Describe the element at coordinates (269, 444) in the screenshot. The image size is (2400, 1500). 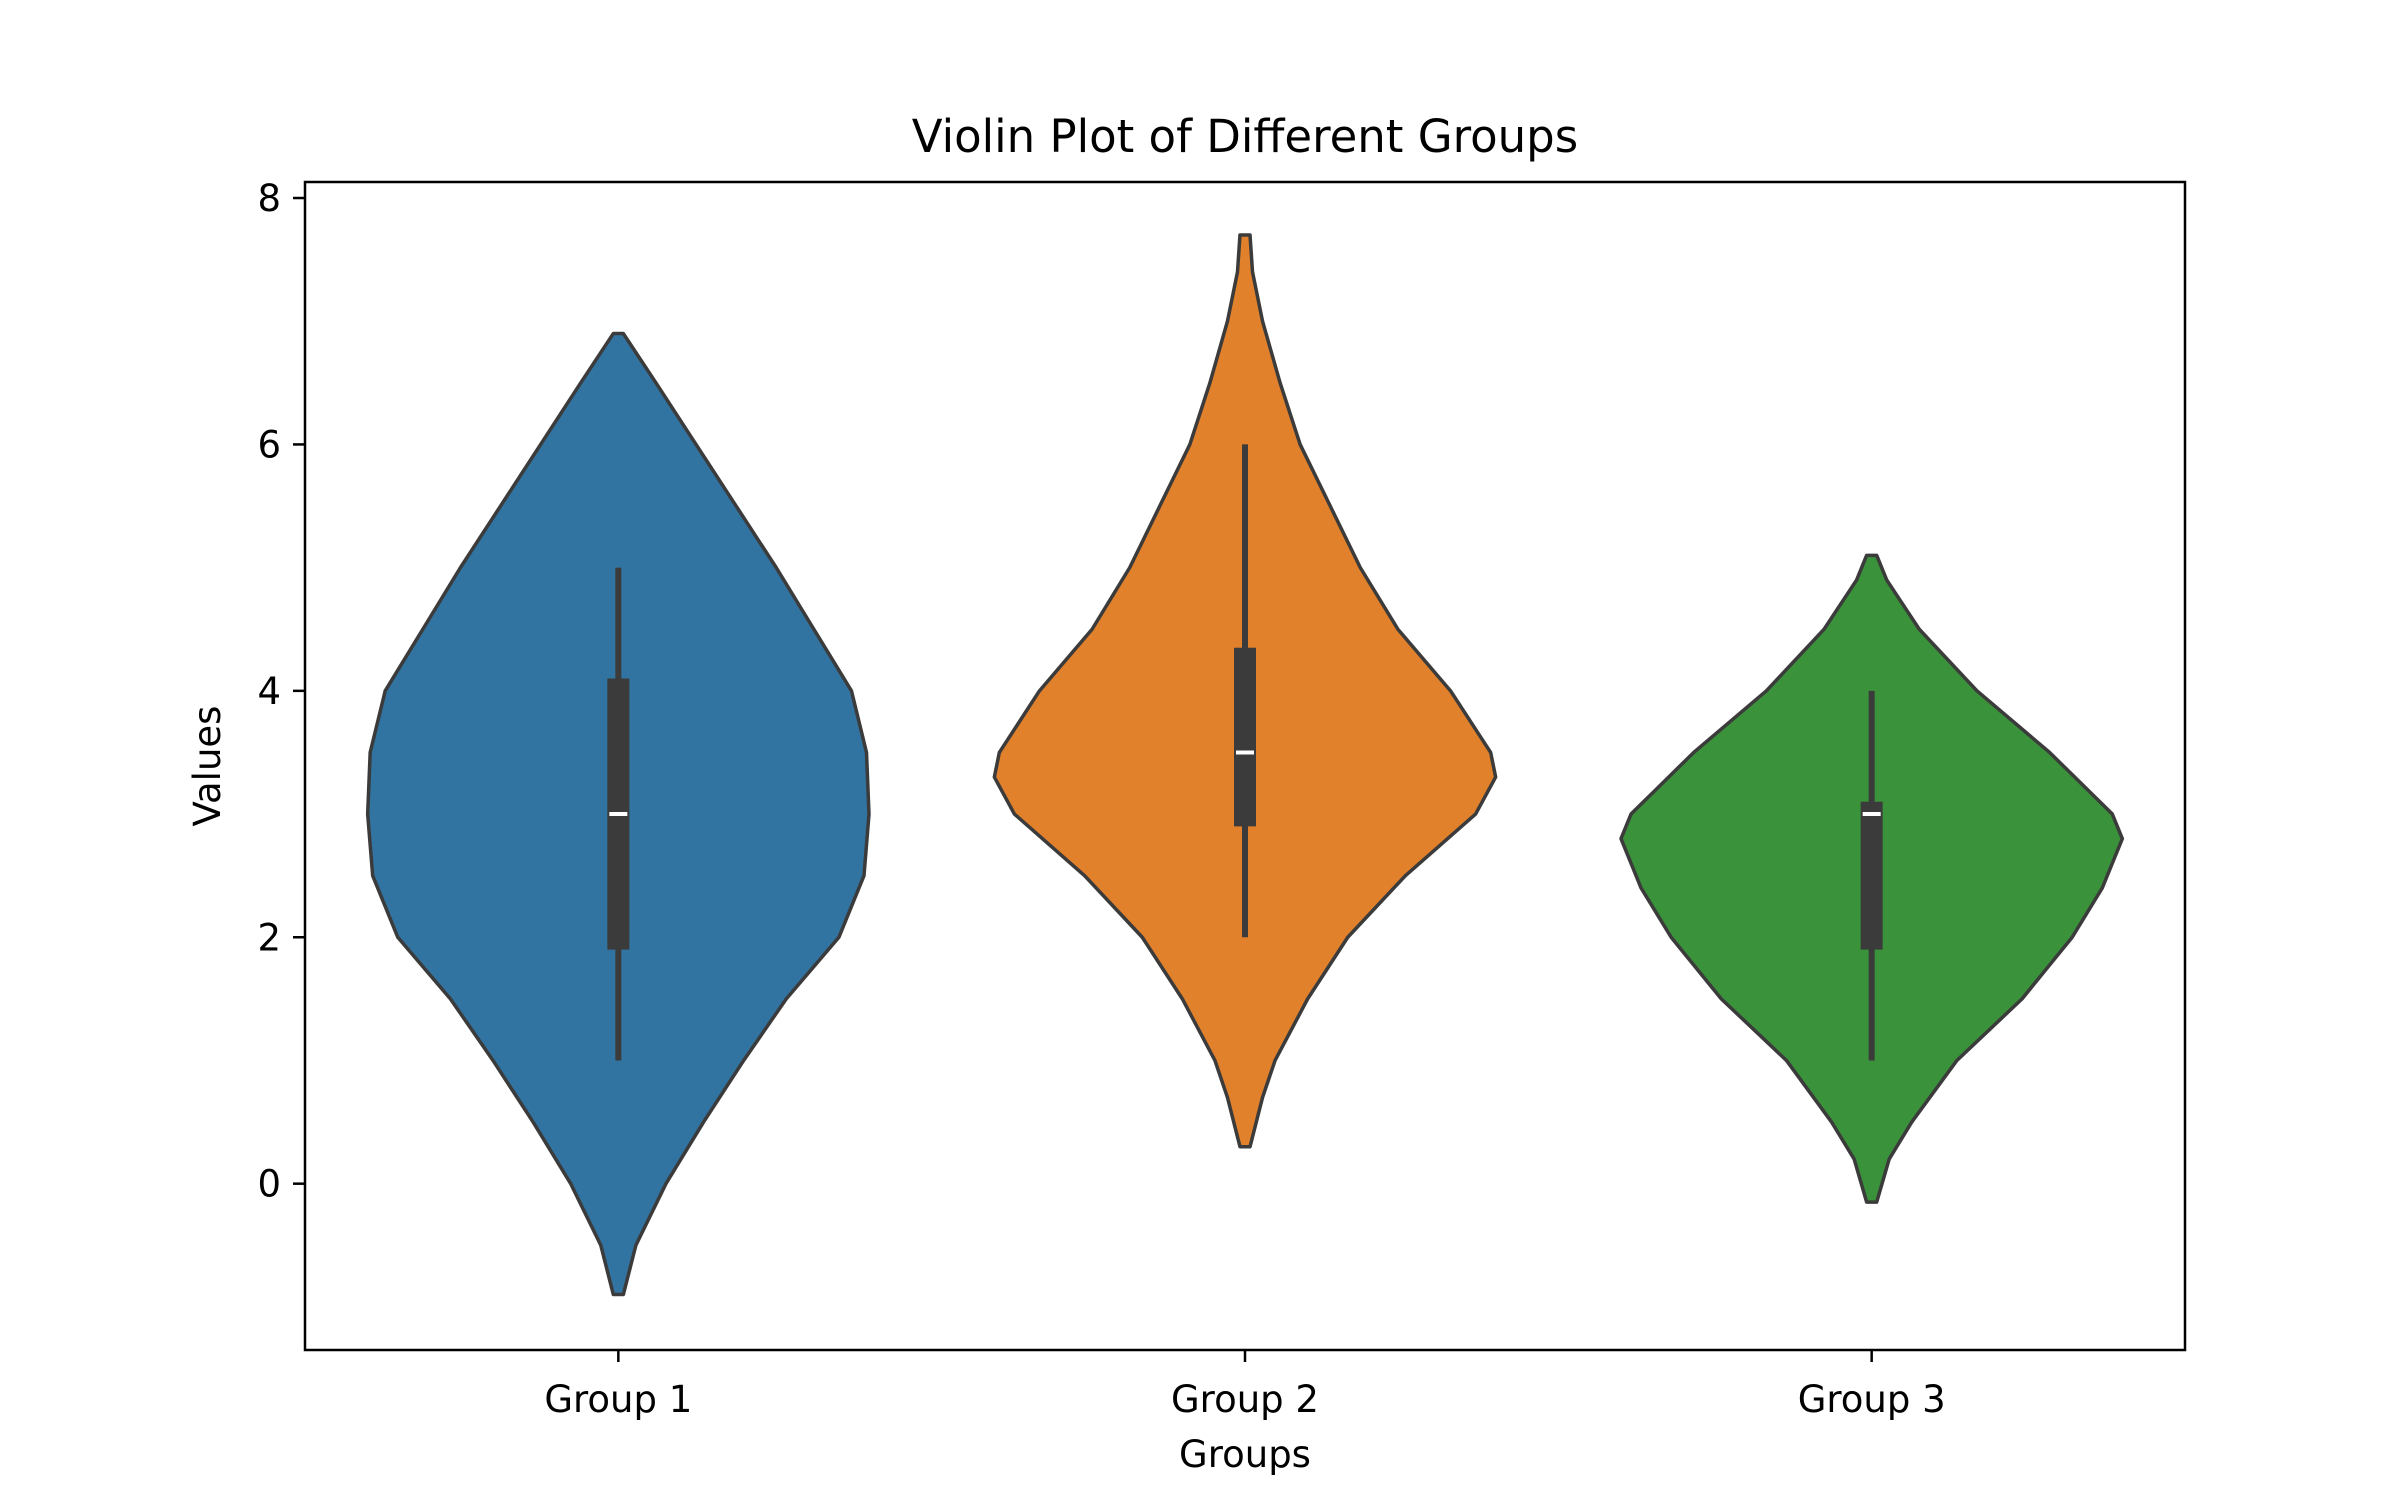
I see `y-tick-label: 6` at that location.